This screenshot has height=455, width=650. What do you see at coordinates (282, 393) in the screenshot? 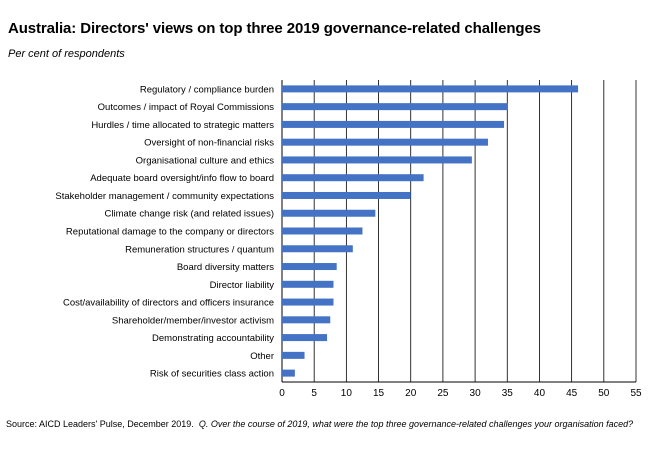
I see `x-tick-label-0: 0` at bounding box center [282, 393].